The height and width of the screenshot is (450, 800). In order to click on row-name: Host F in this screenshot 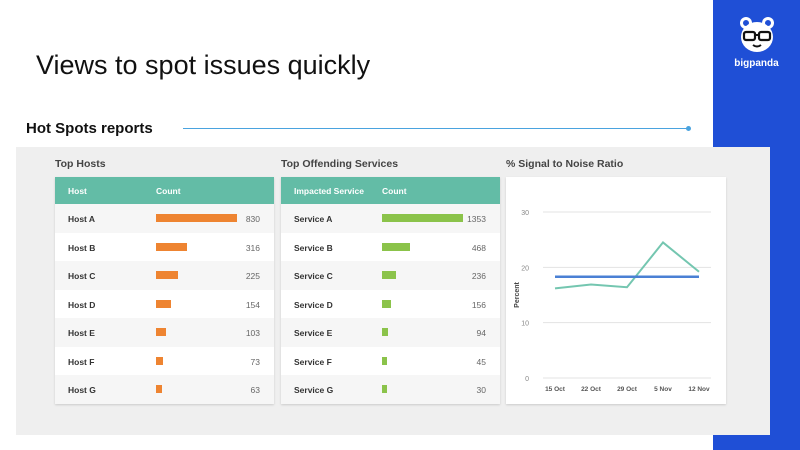, I will do `click(81, 361)`.